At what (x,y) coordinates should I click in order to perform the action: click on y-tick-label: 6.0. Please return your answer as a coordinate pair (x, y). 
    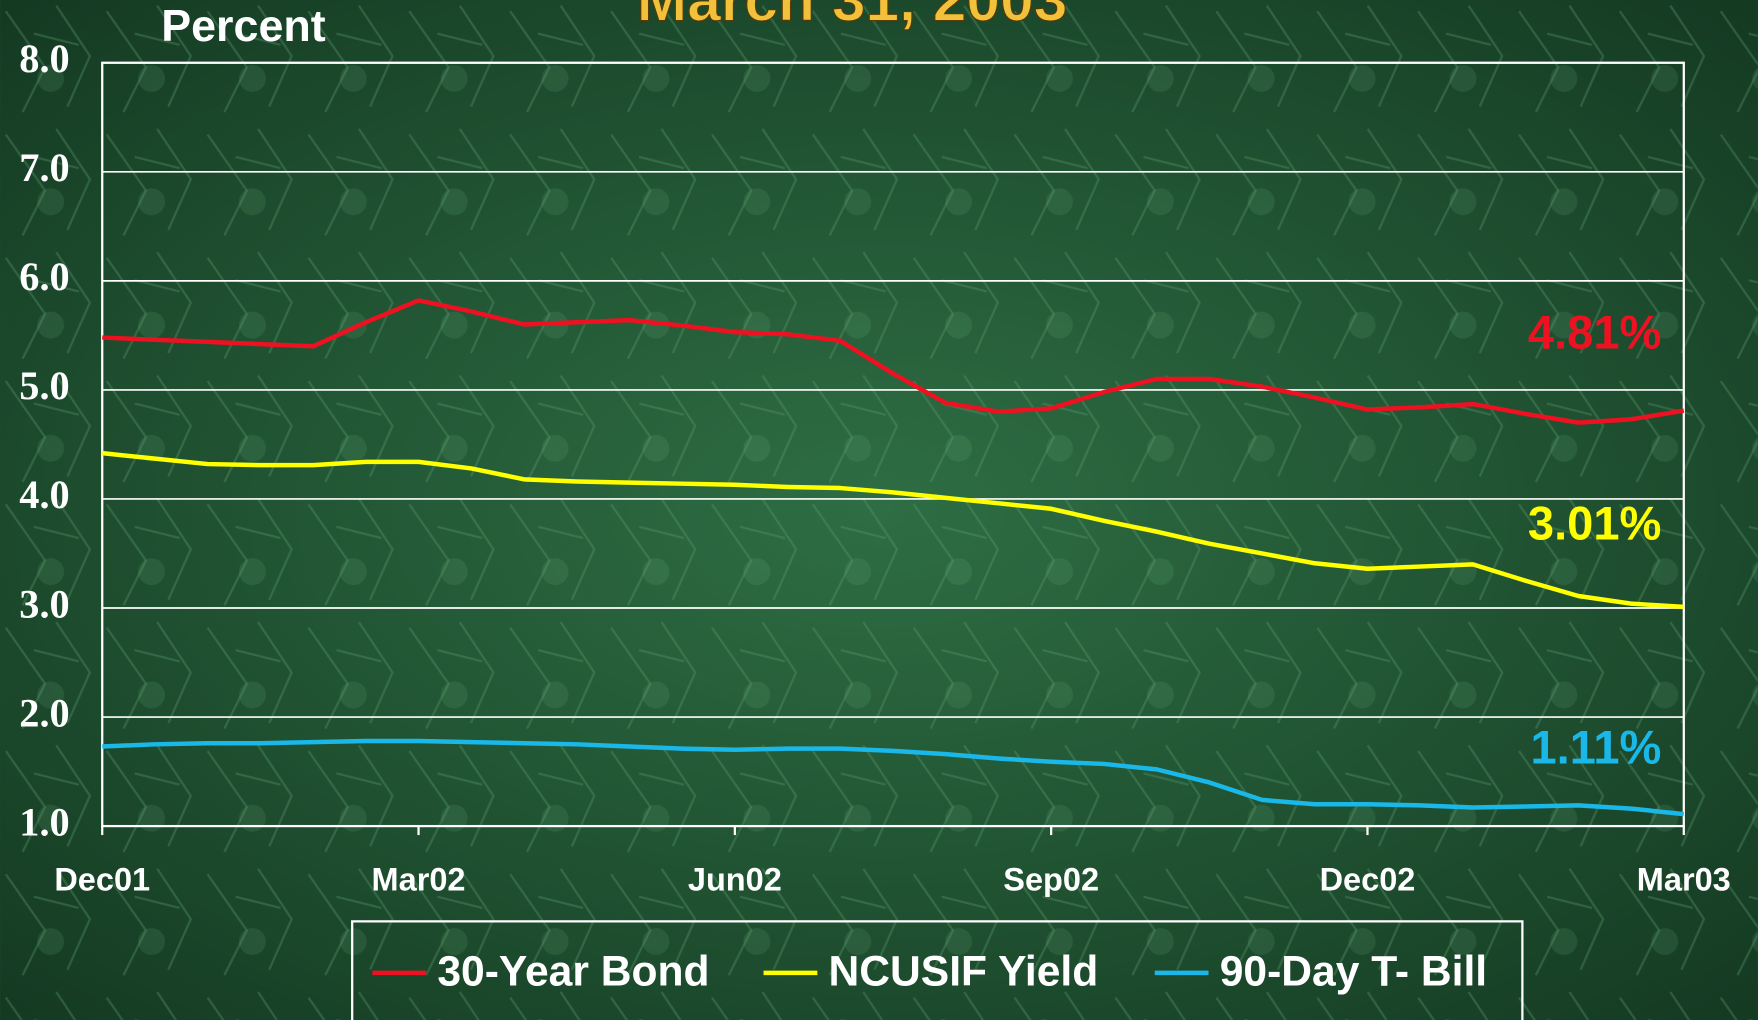
    Looking at the image, I should click on (44, 276).